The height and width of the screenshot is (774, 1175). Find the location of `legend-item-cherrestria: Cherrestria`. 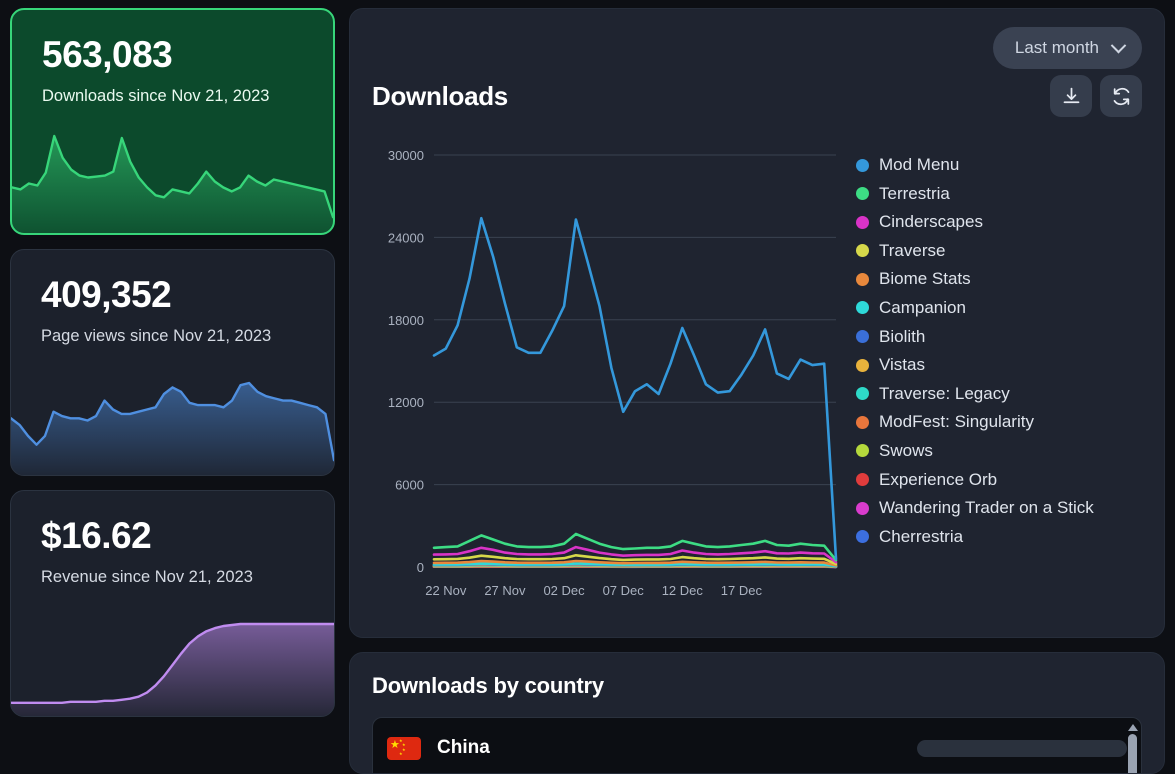

legend-item-cherrestria: Cherrestria is located at coordinates (999, 537).